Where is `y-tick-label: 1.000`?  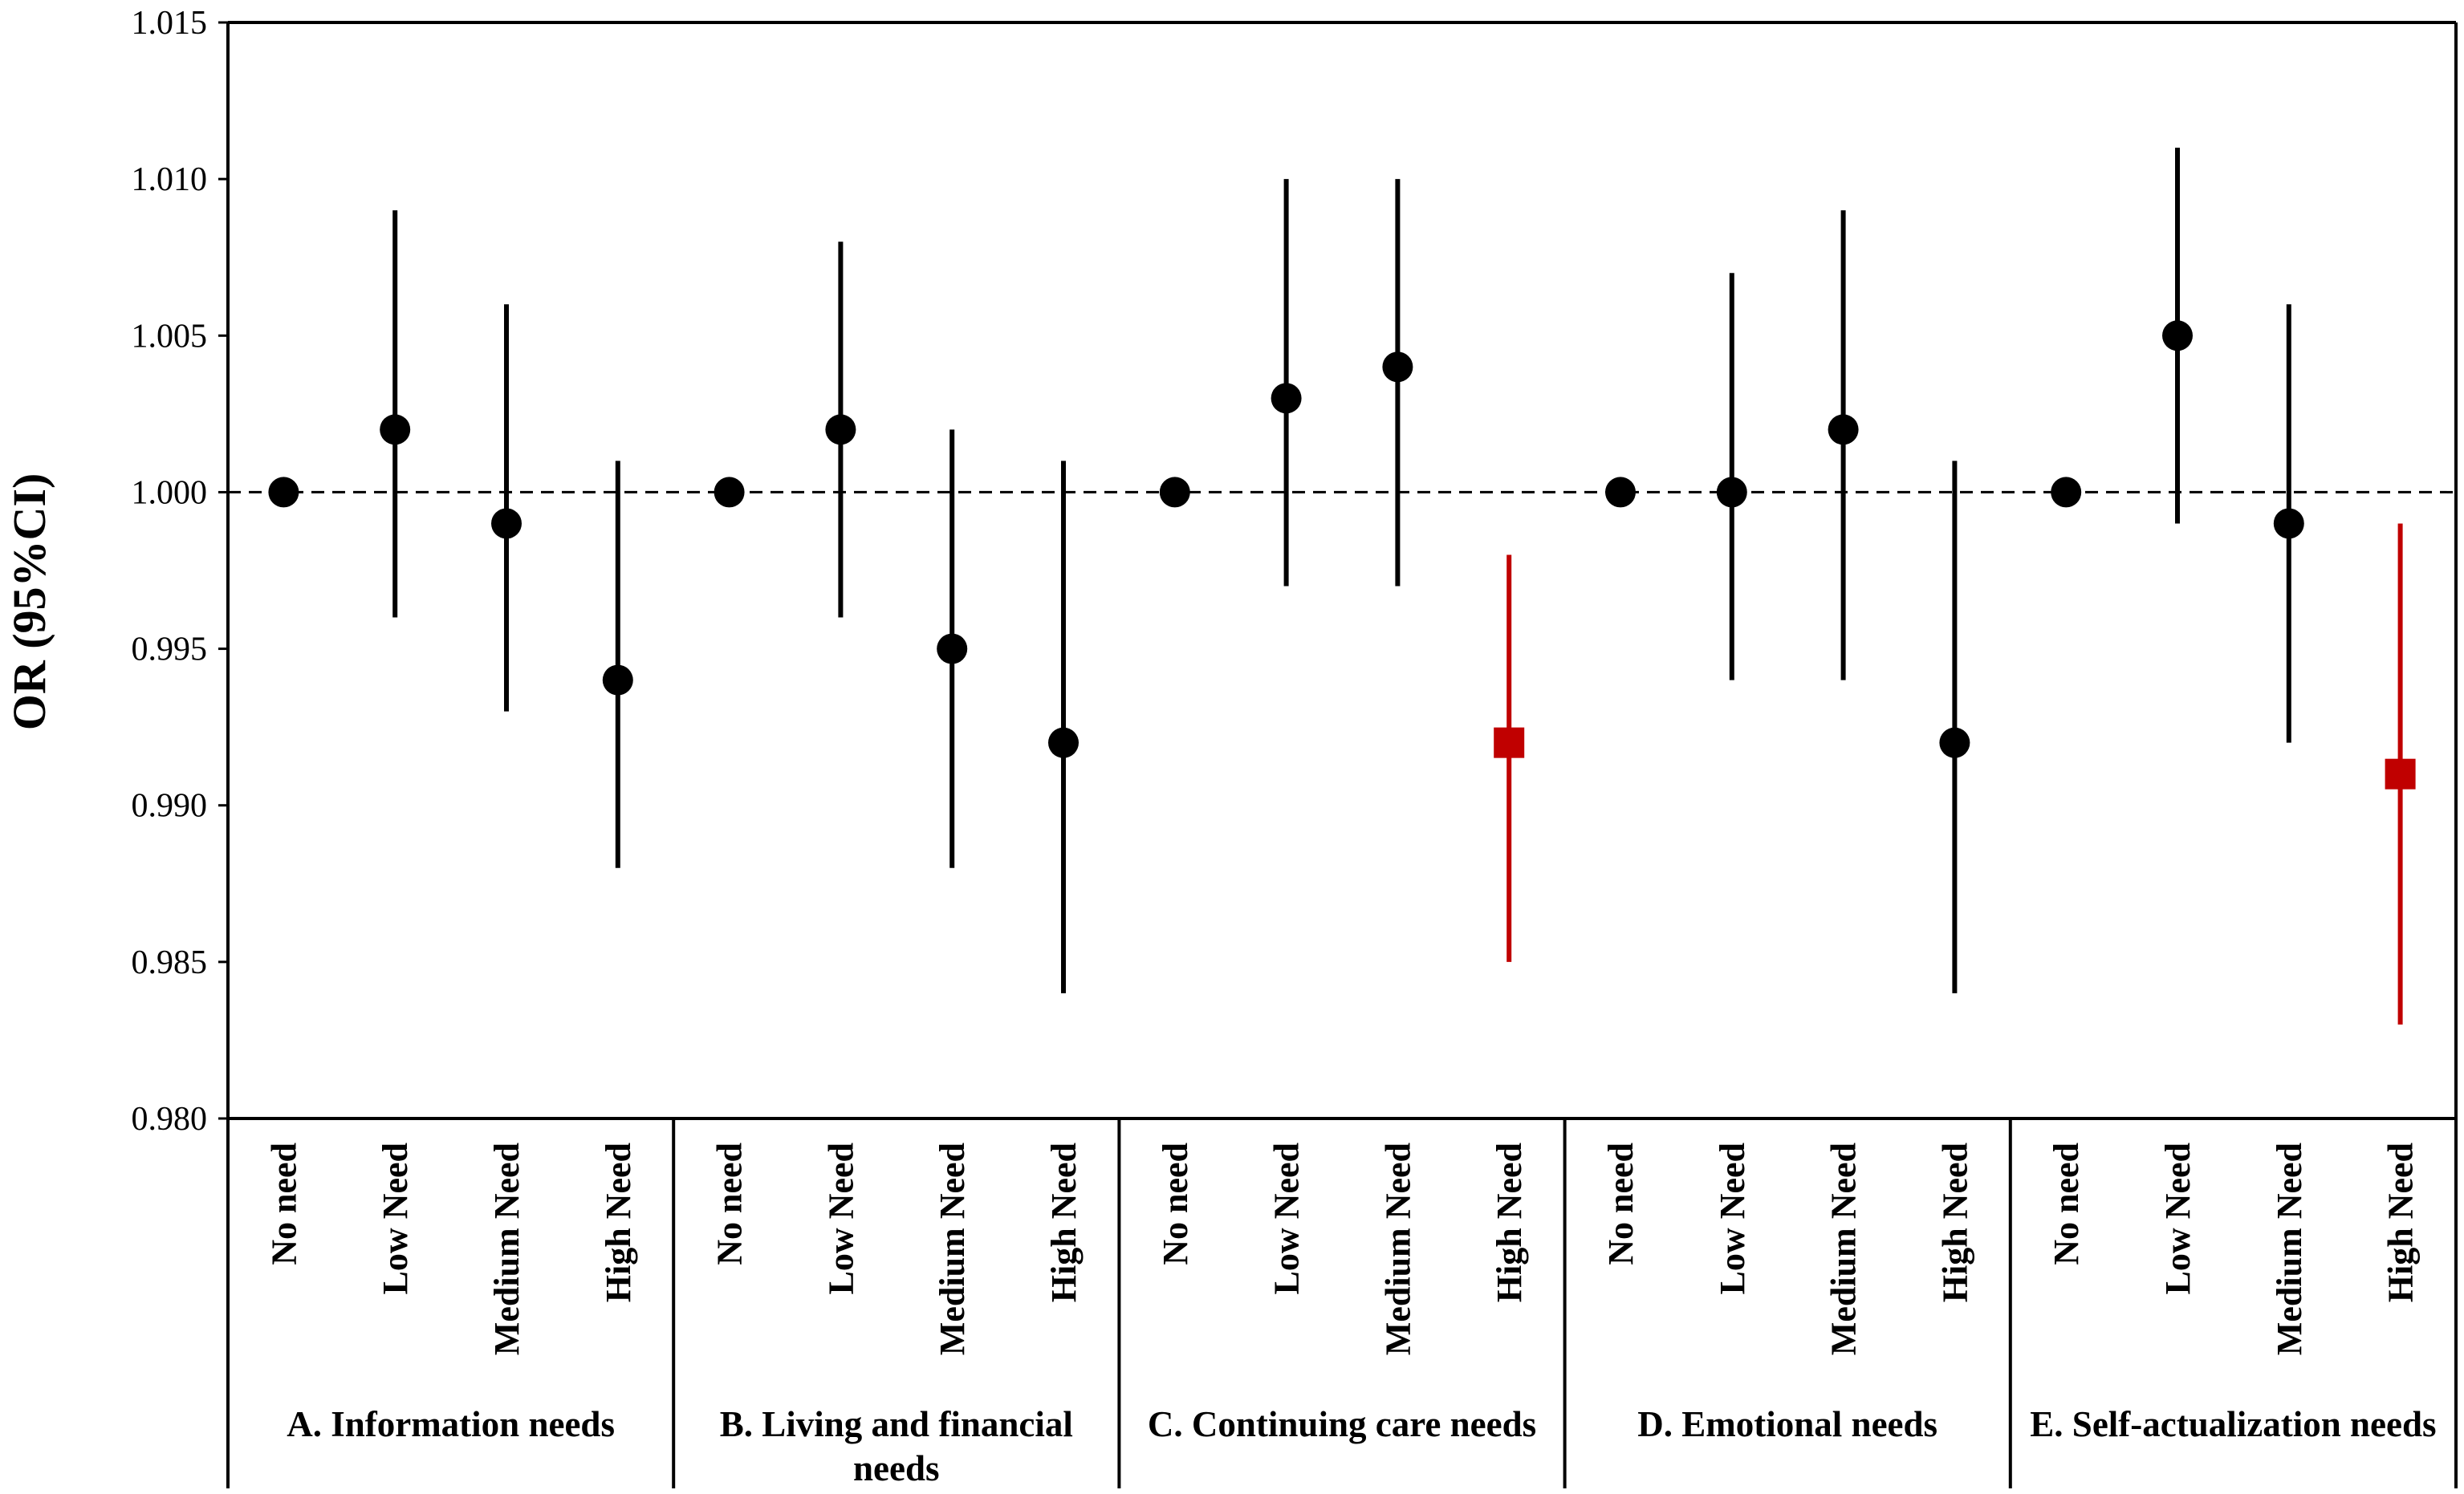
y-tick-label: 1.000 is located at coordinates (170, 492).